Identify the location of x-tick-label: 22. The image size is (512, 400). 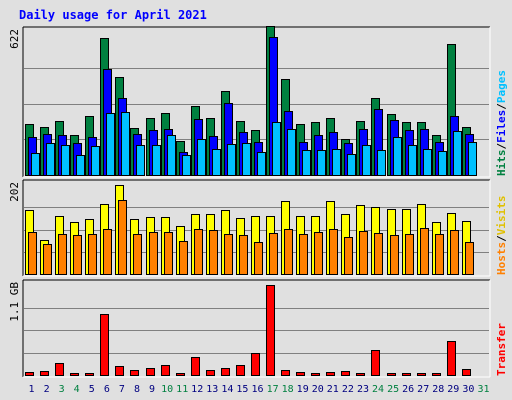
(348, 389).